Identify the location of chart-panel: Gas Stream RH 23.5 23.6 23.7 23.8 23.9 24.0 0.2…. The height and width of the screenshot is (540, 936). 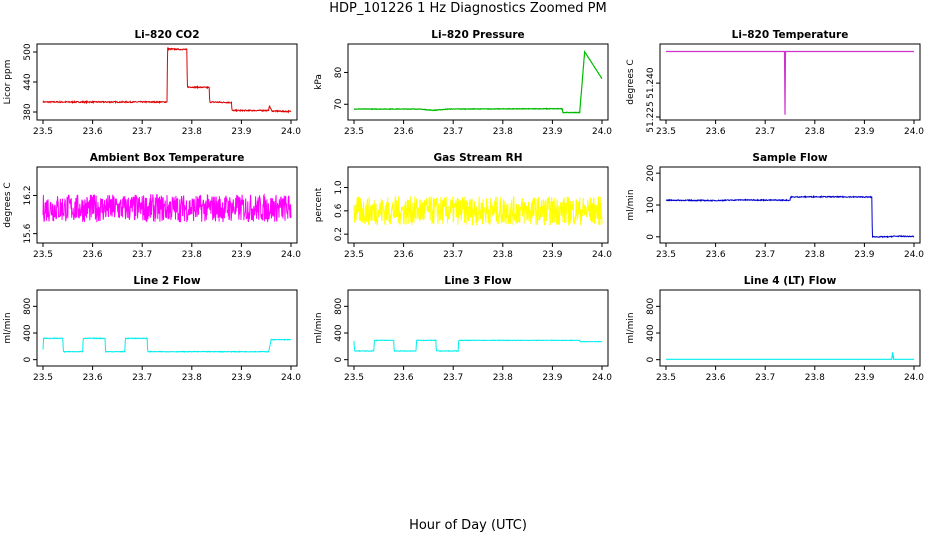
(463, 206).